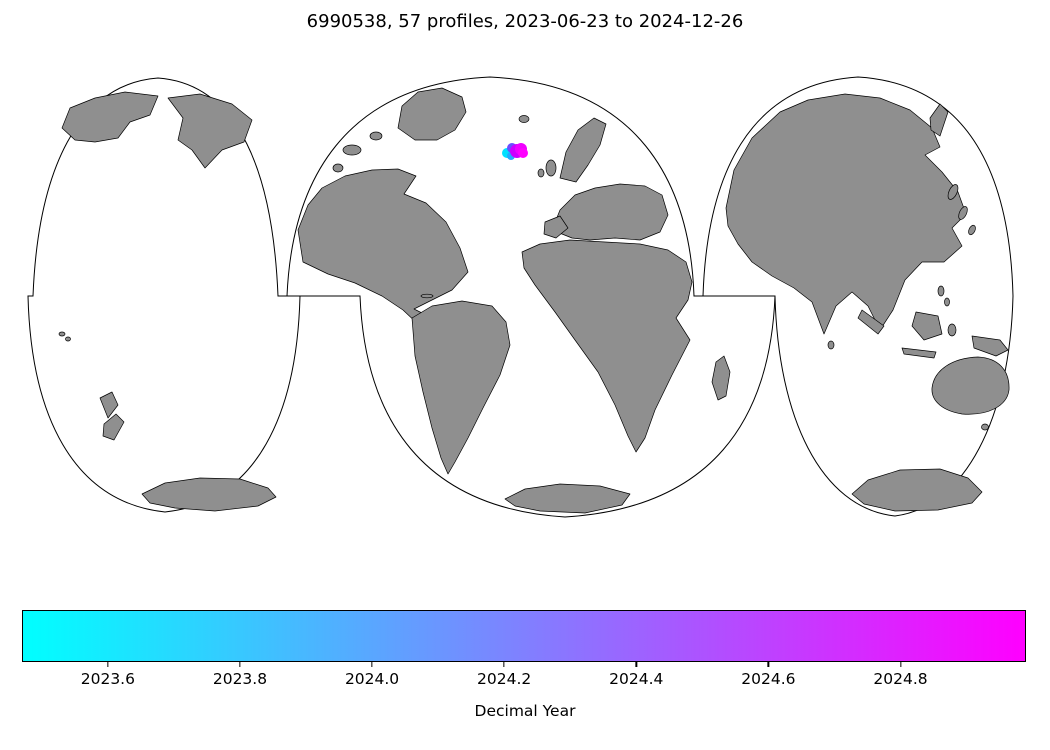 The height and width of the screenshot is (750, 1050). What do you see at coordinates (831, 345) in the screenshot?
I see `land-sri-lanka` at bounding box center [831, 345].